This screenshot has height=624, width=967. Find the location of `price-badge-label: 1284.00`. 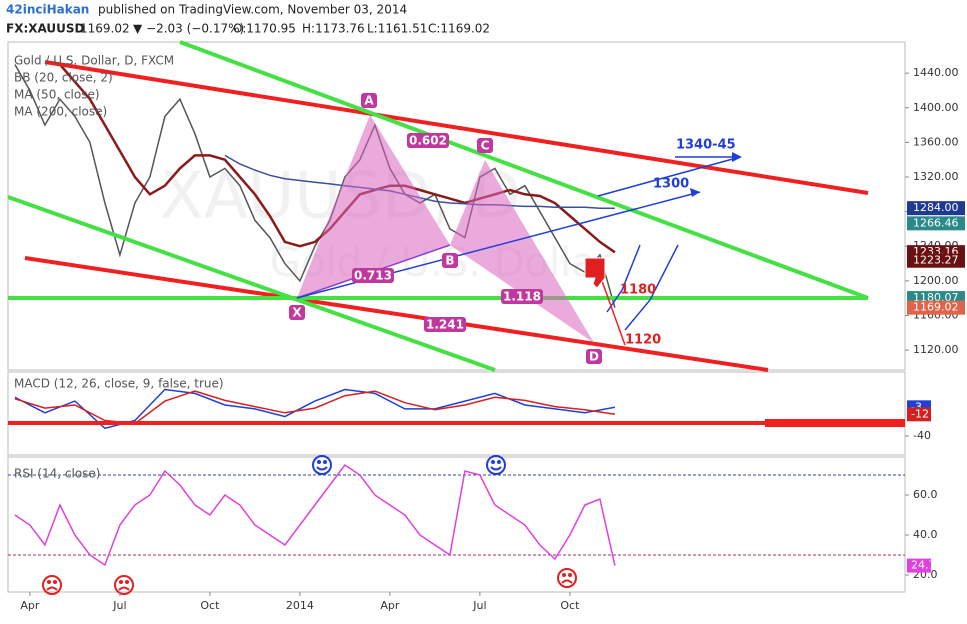

price-badge-label: 1284.00 is located at coordinates (936, 207).